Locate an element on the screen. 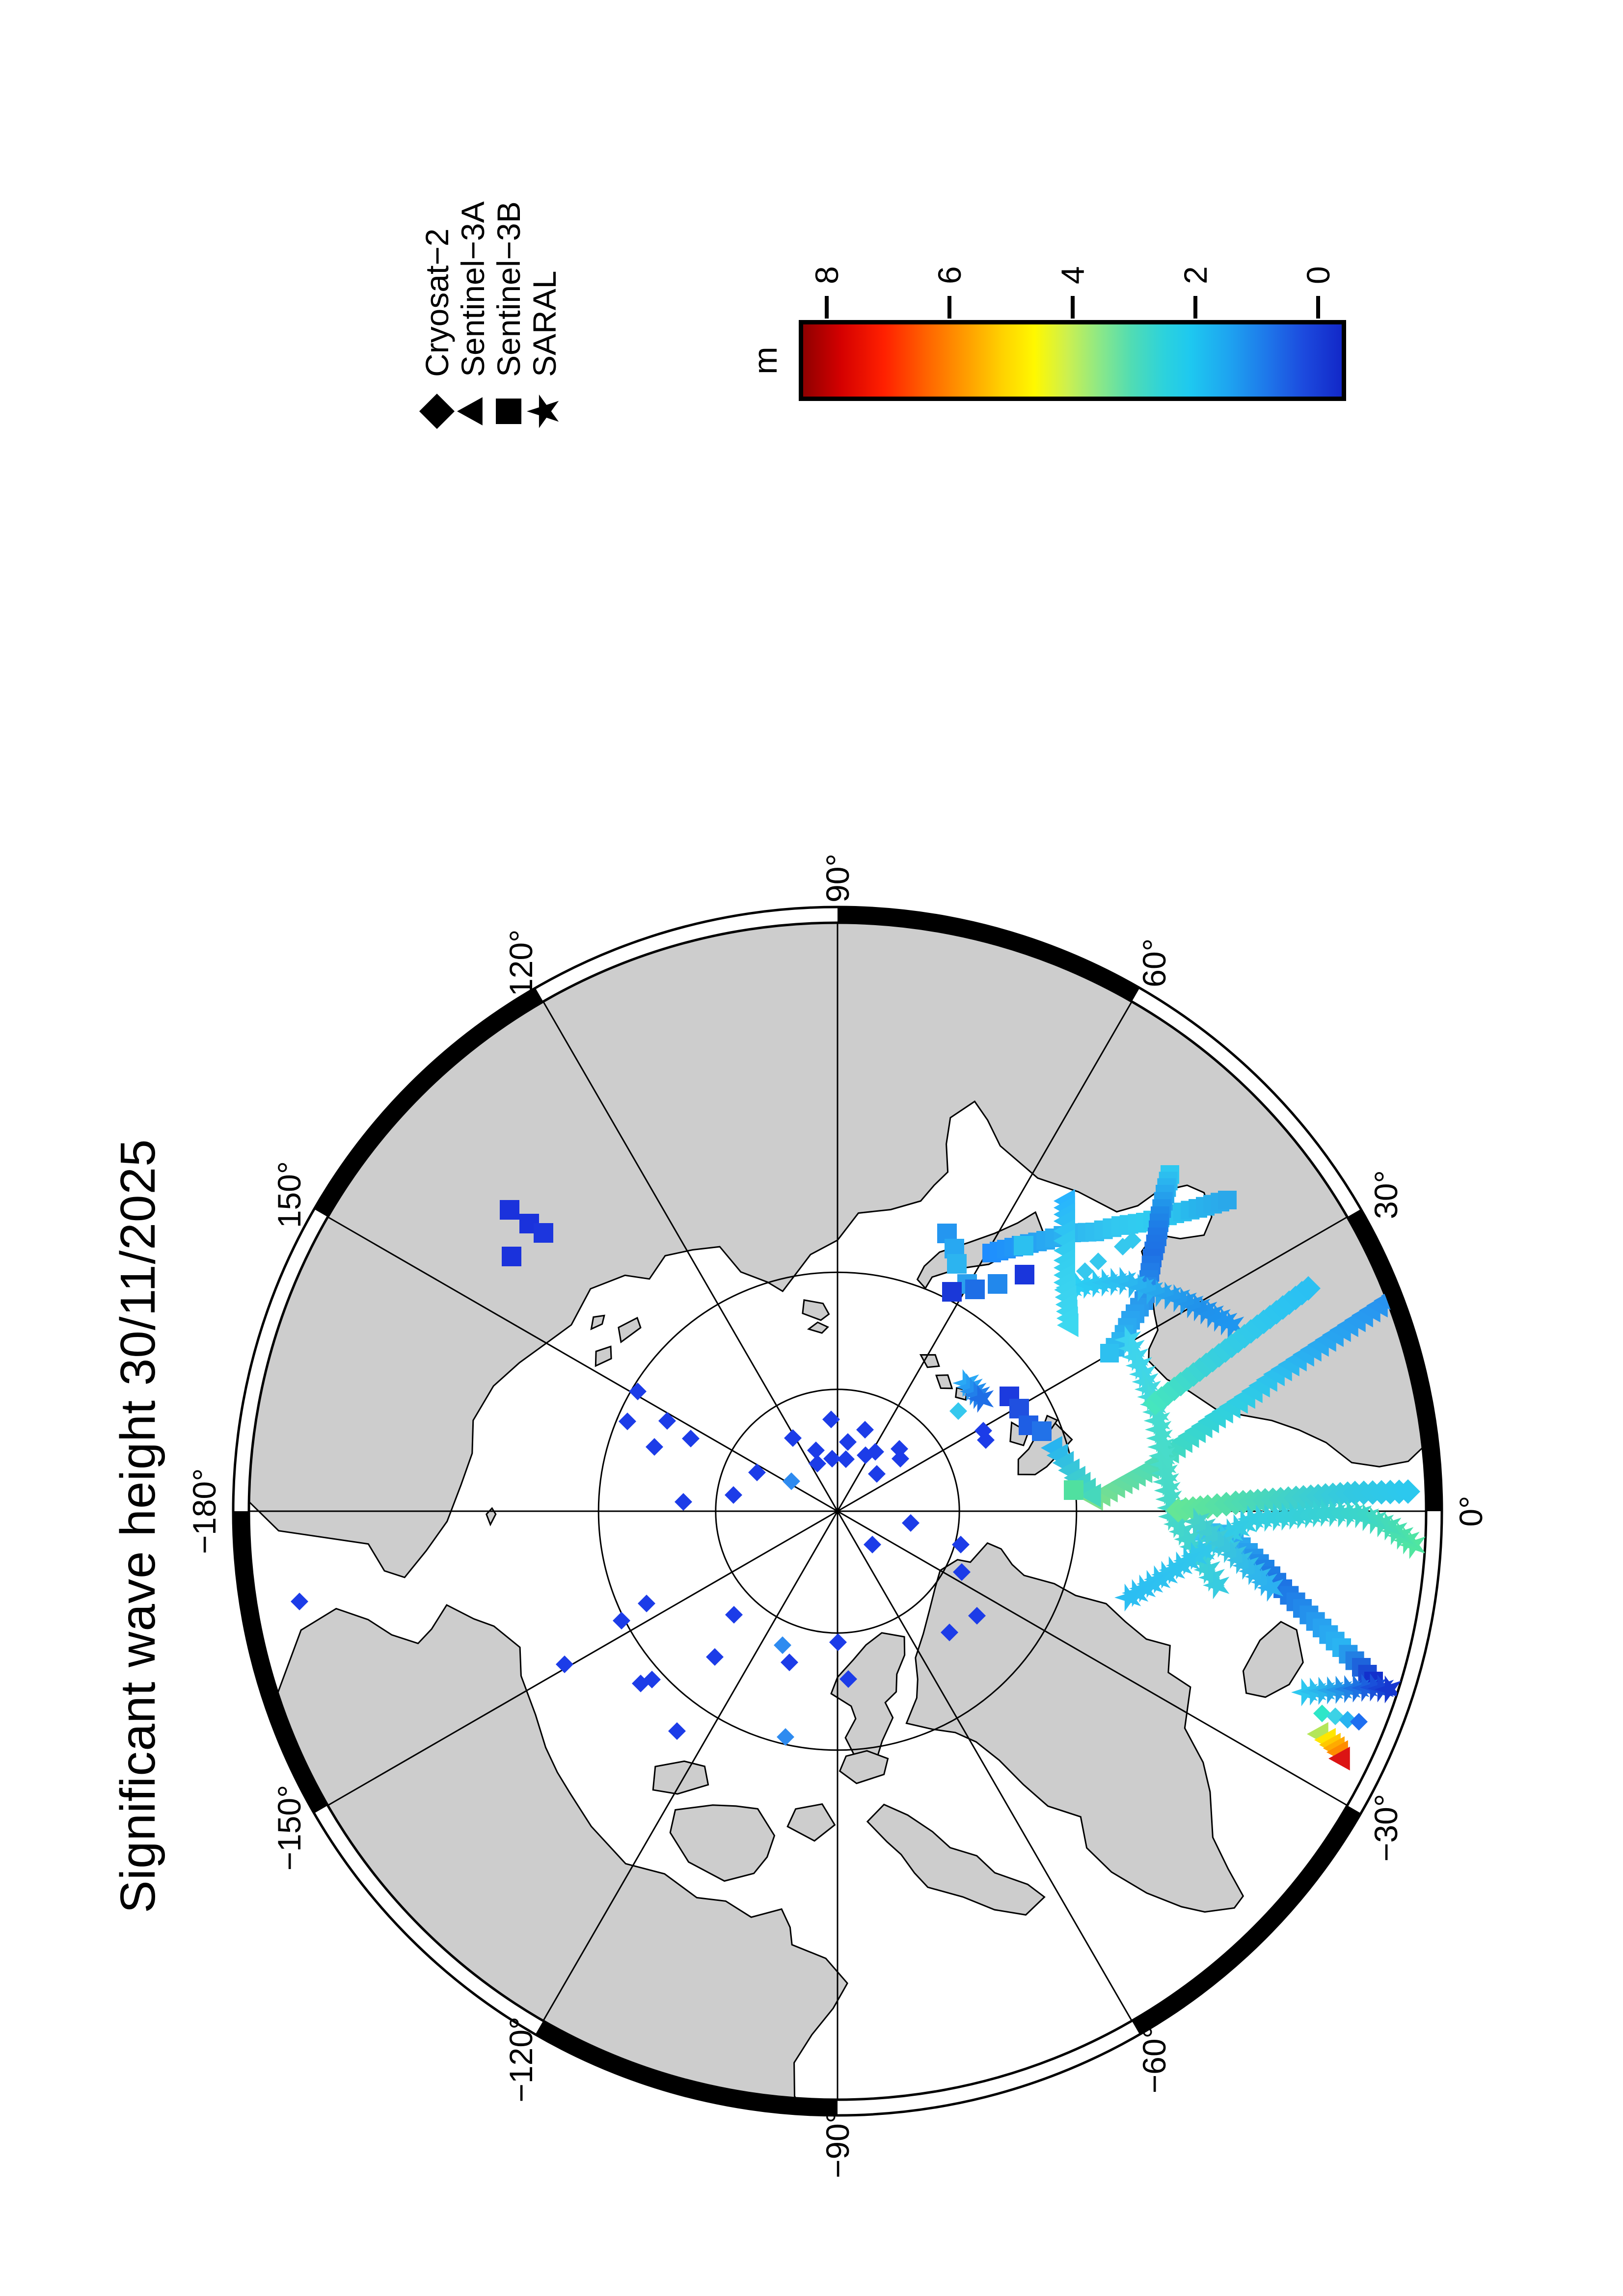 This screenshot has width=1623, height=2296. colorbar-tick is located at coordinates (827, 307).